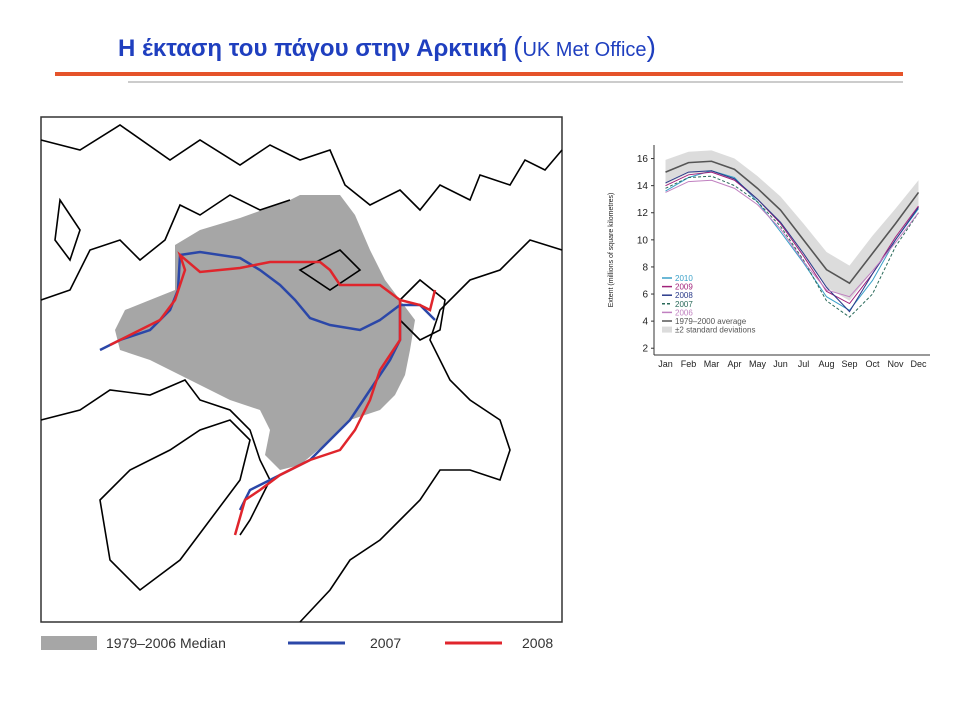 This screenshot has height=720, width=960. What do you see at coordinates (918, 364) in the screenshot?
I see `x-tick-label: Dec` at bounding box center [918, 364].